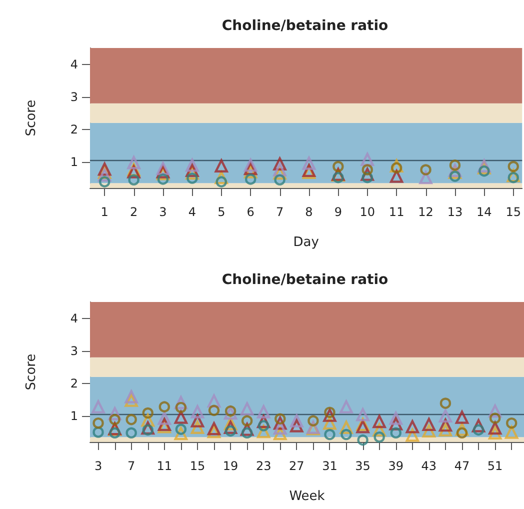  What do you see at coordinates (104, 212) in the screenshot?
I see `x-tick-label: 1` at bounding box center [104, 212].